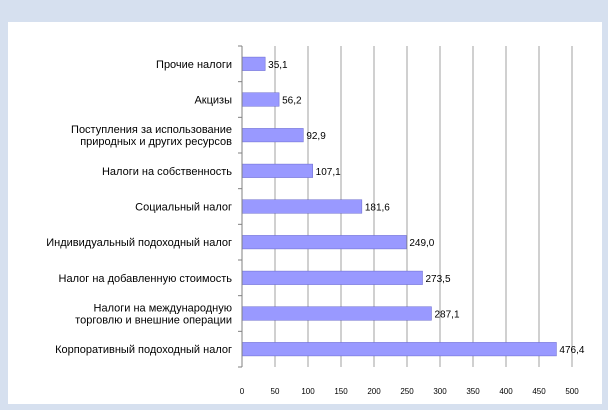  I want to click on x-tick-label: 450, so click(539, 391).